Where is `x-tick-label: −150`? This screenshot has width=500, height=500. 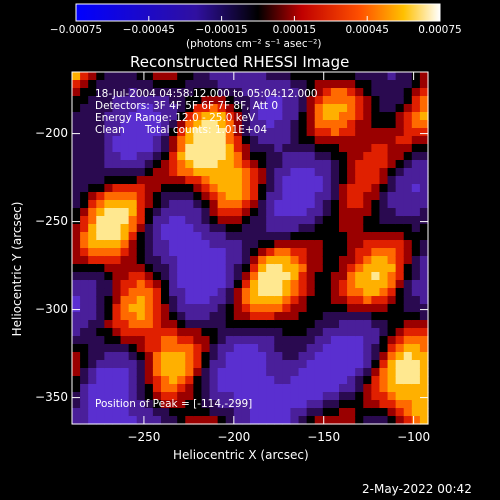
x-tick-label: −150 is located at coordinates (324, 437).